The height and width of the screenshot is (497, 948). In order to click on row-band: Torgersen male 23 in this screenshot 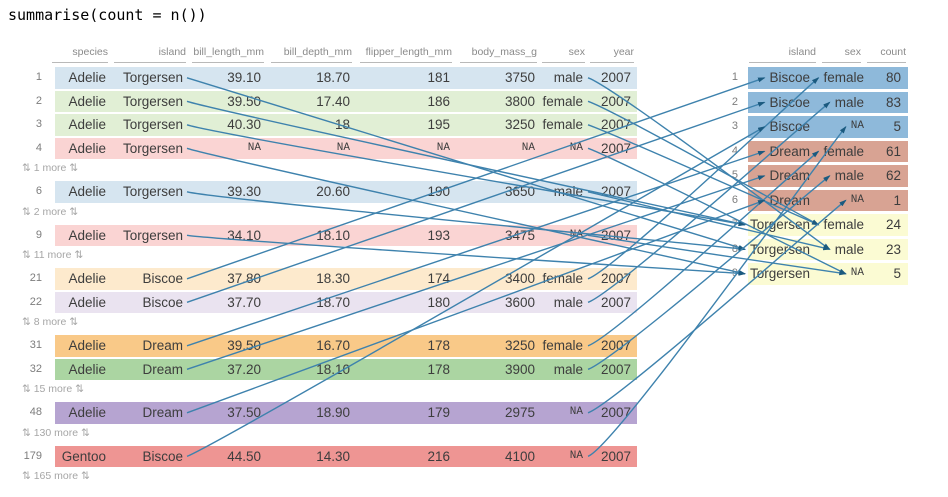, I will do `click(828, 249)`.